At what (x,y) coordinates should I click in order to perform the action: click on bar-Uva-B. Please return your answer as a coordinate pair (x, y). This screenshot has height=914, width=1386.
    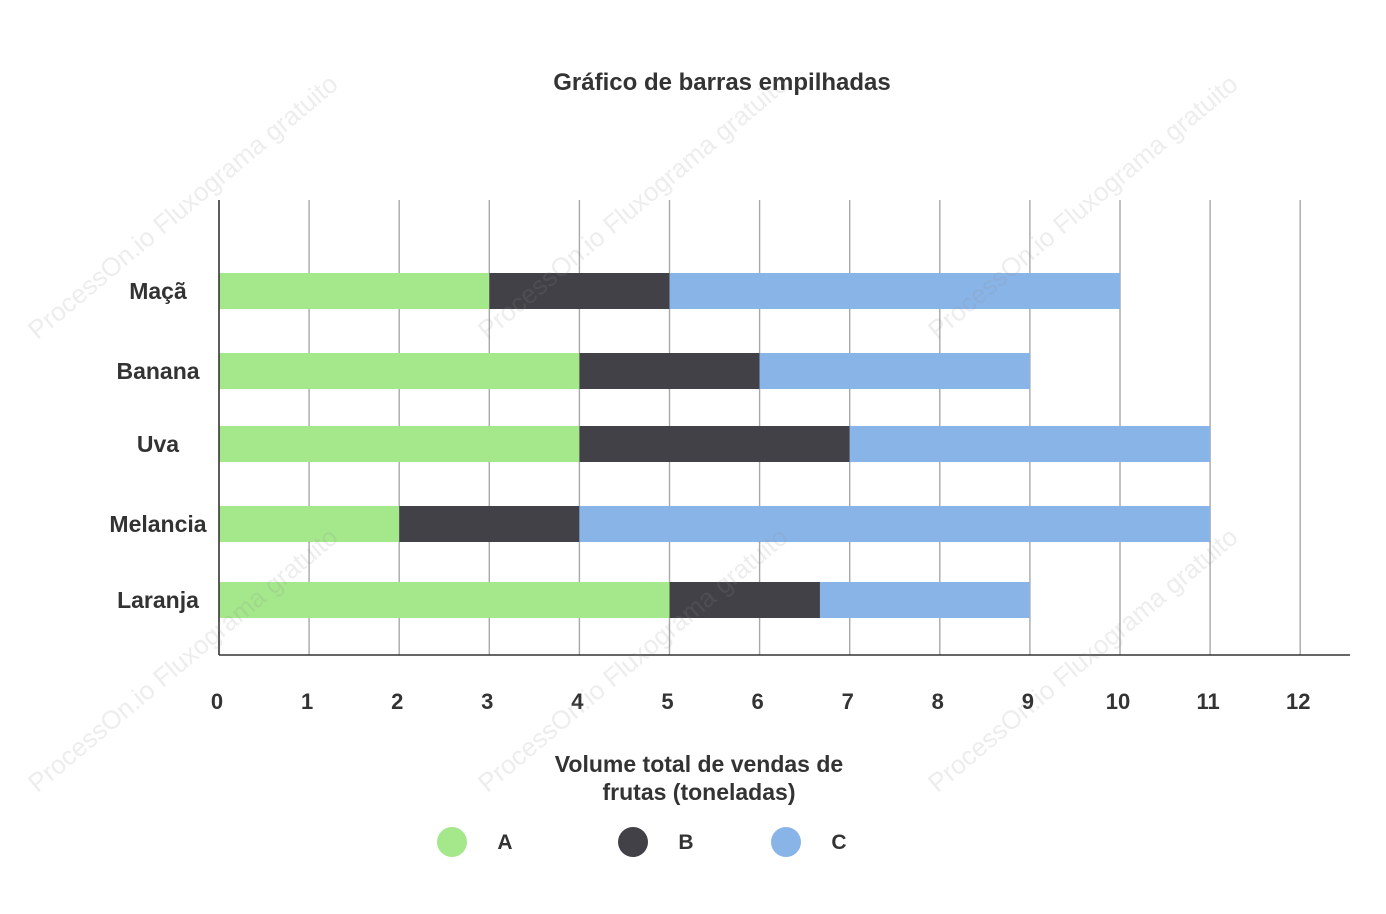
    Looking at the image, I should click on (714, 444).